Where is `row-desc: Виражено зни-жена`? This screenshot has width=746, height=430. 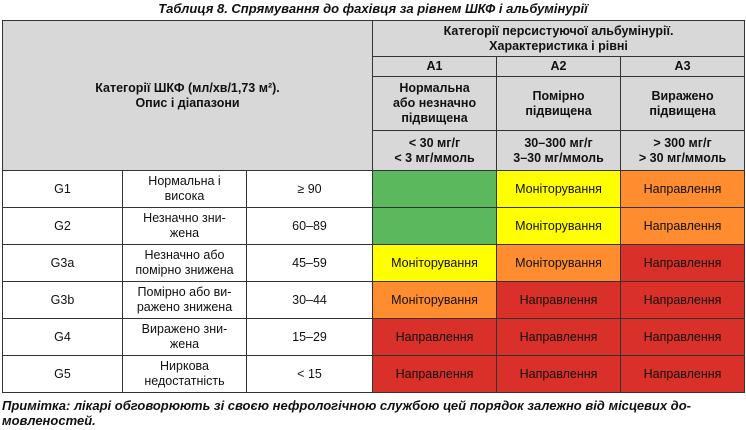 row-desc: Виражено зни-жена is located at coordinates (184, 337).